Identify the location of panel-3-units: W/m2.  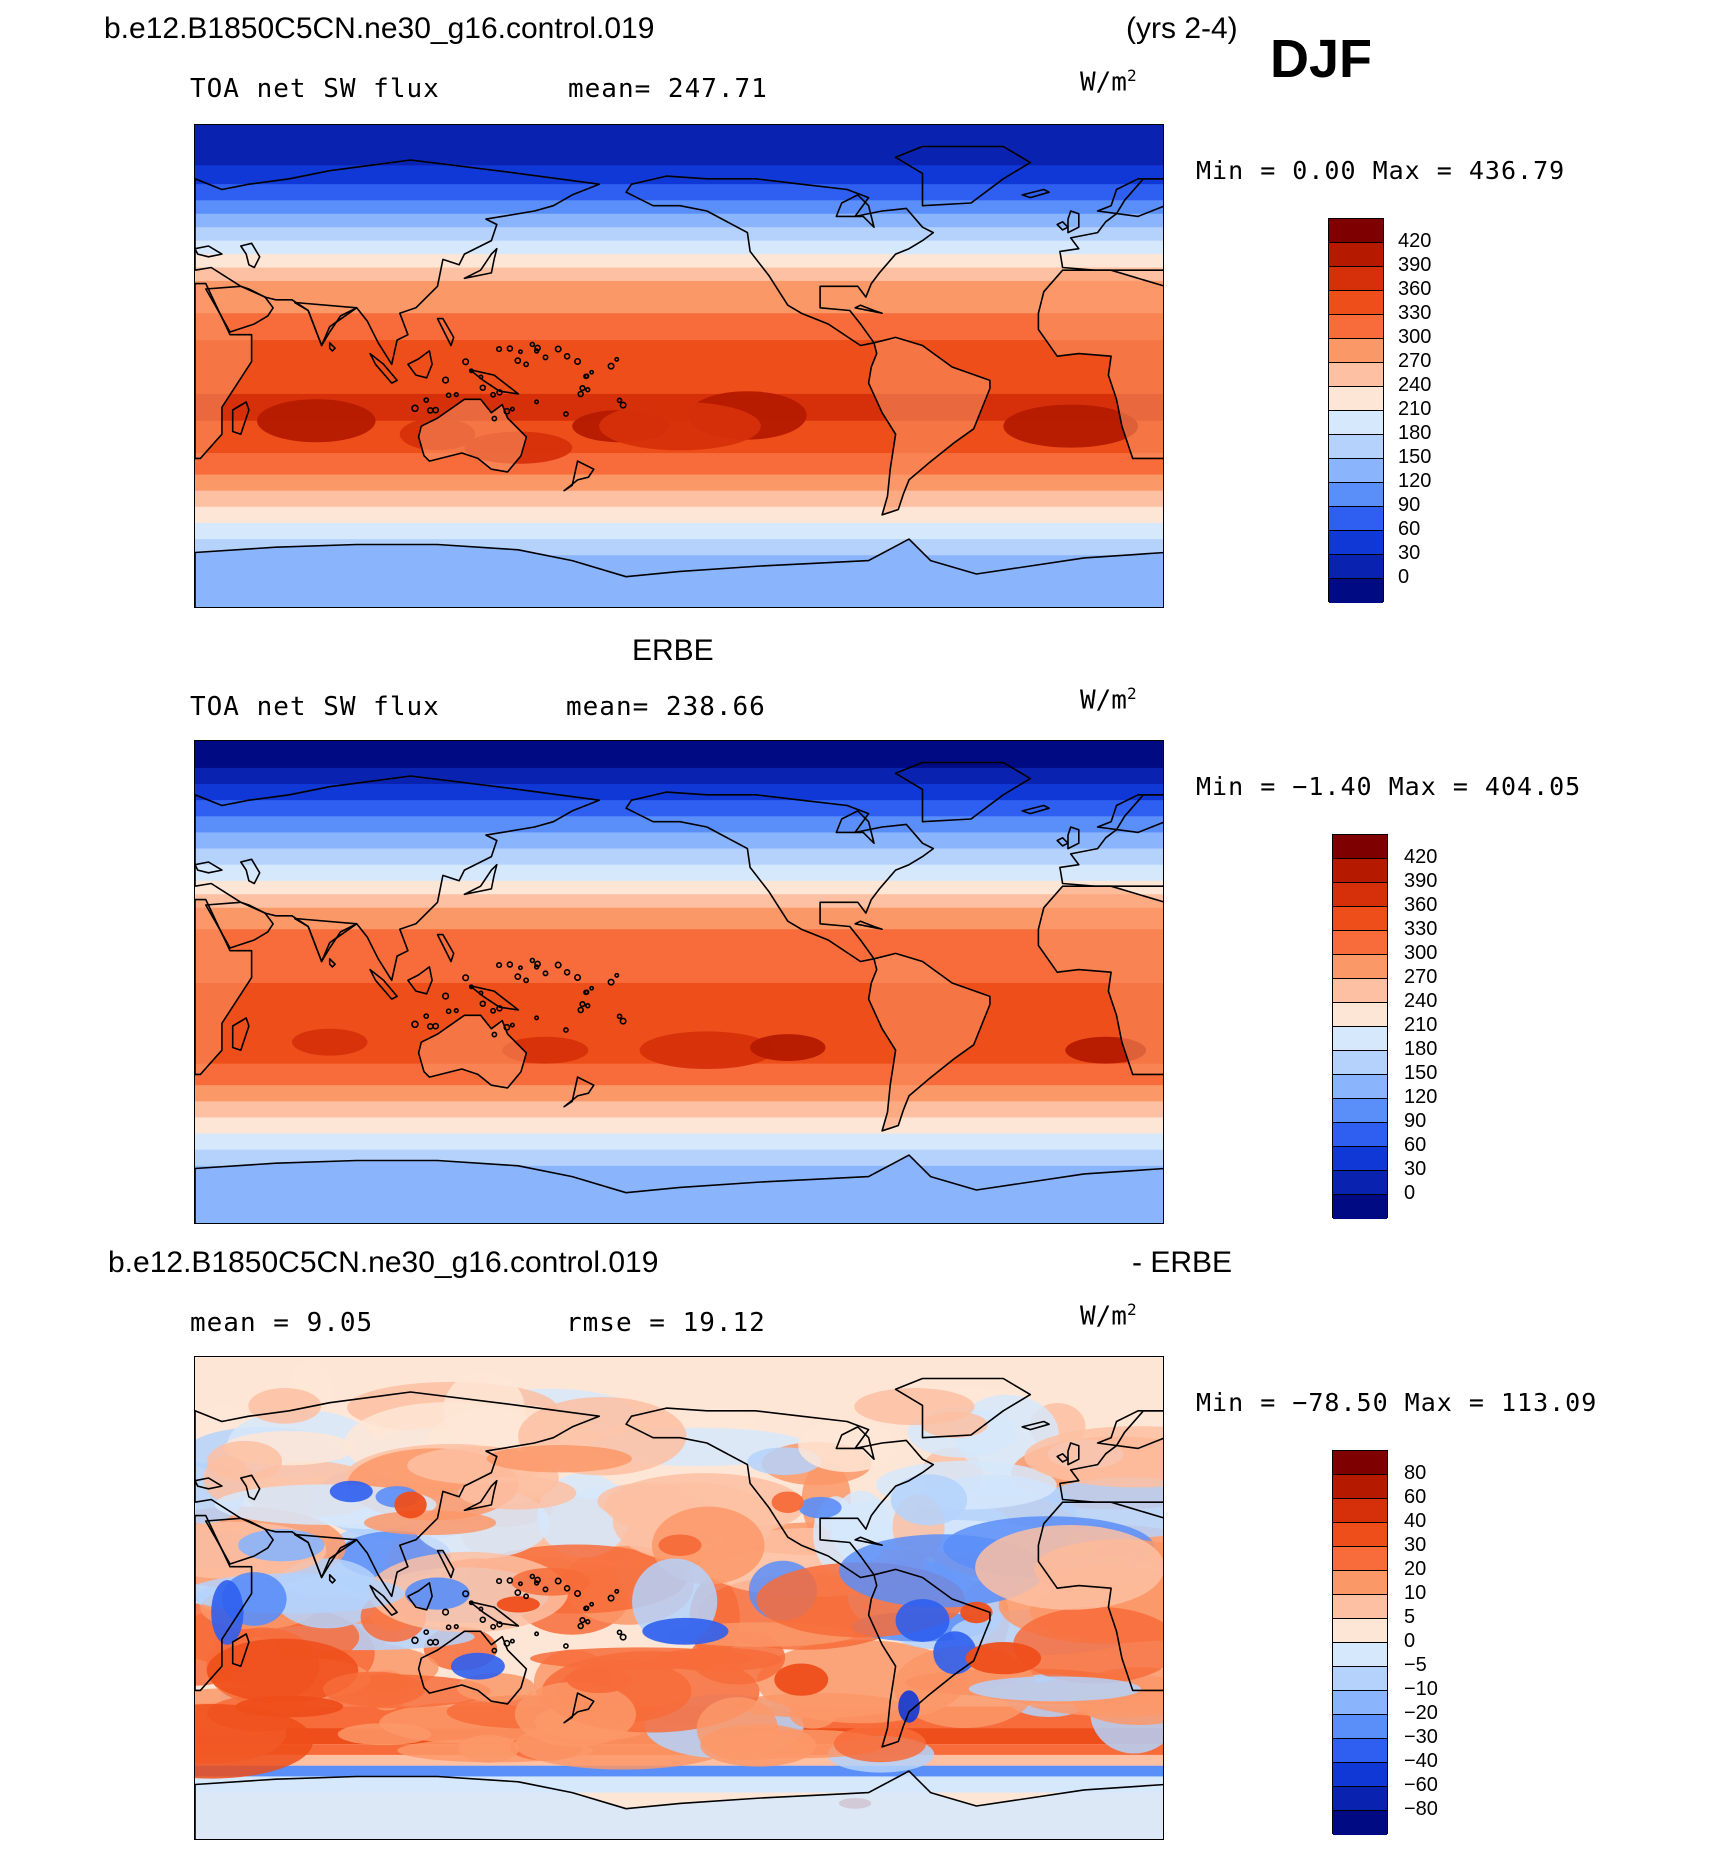
(1108, 1316).